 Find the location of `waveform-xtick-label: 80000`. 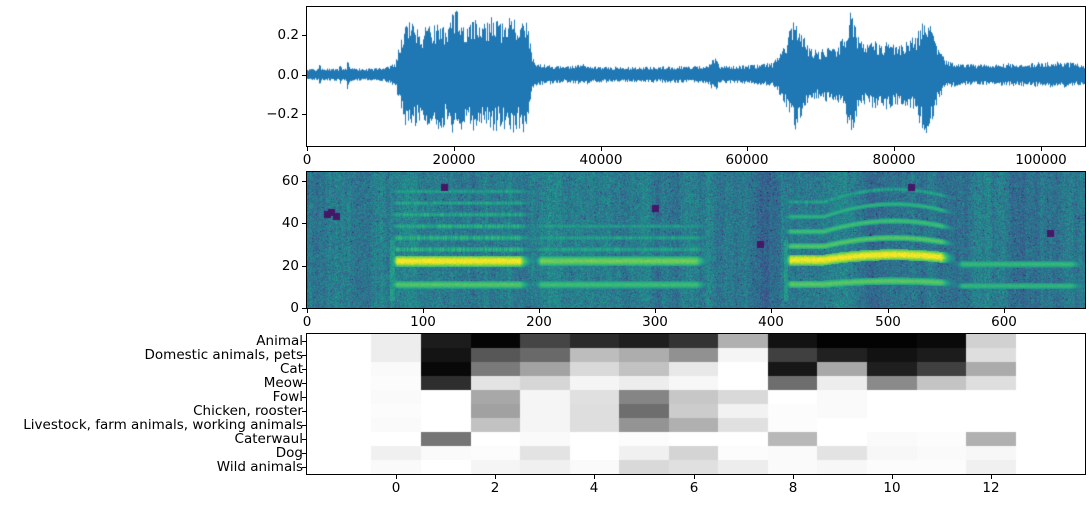

waveform-xtick-label: 80000 is located at coordinates (894, 160).